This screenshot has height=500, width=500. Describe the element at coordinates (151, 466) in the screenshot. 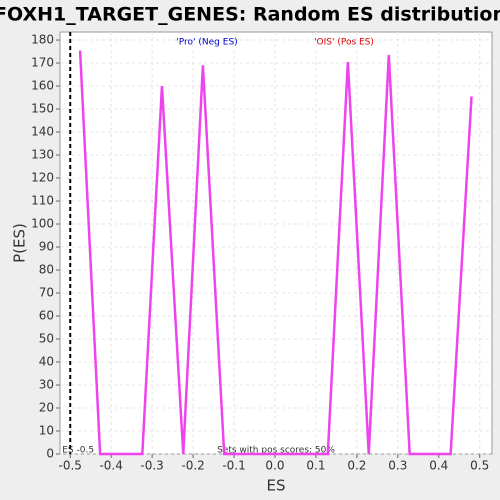

I see `x-tick-label: -0.3` at that location.